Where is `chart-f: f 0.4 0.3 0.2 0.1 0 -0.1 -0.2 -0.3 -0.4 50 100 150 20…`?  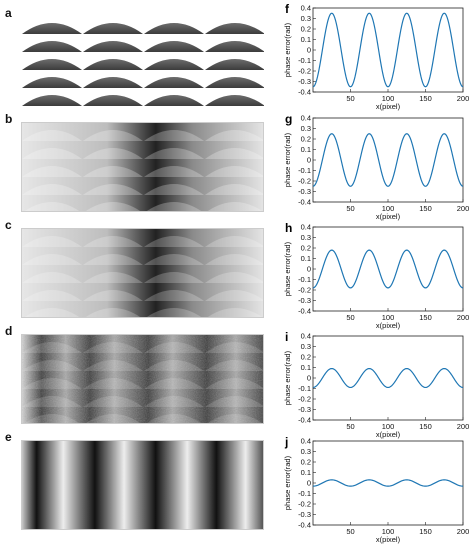
chart-f: f 0.4 0.3 0.2 0.1 0 -0.1 -0.2 -0.3 -0.4 50 100 150 20… is located at coordinates (376, 56).